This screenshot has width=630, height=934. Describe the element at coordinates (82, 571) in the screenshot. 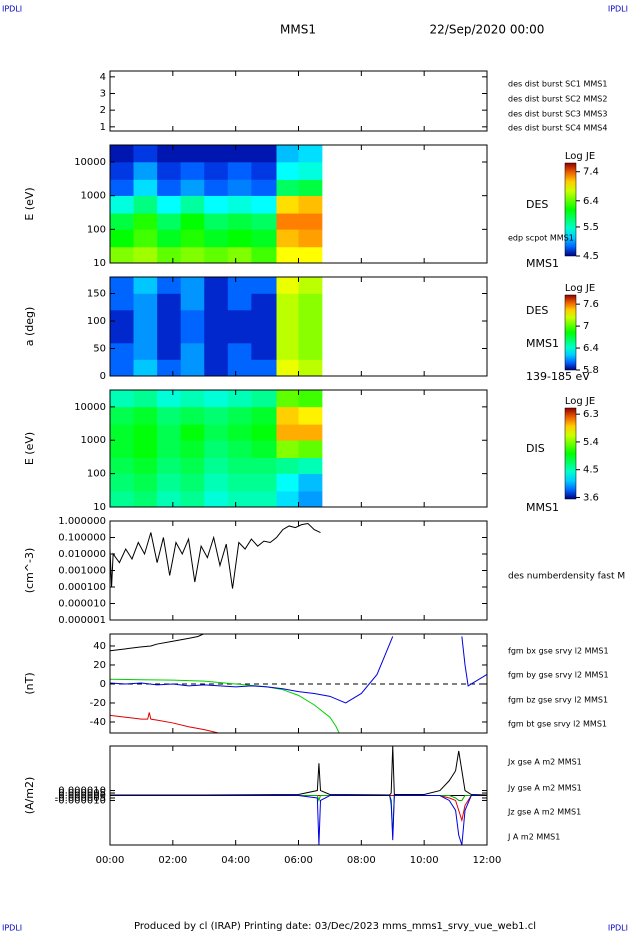

I see `y-tick-label: 0.001000` at that location.